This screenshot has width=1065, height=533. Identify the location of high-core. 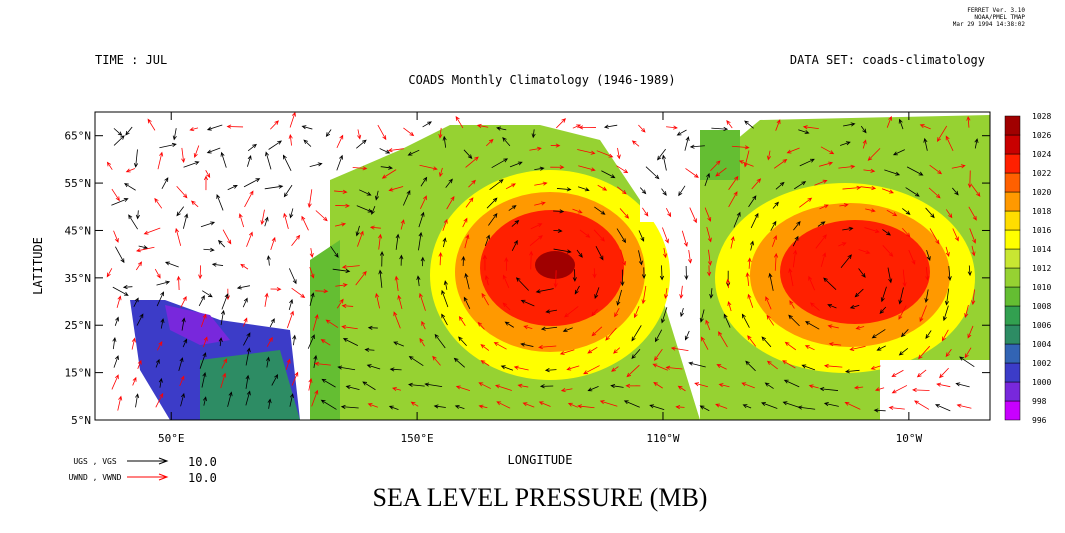
(555, 265).